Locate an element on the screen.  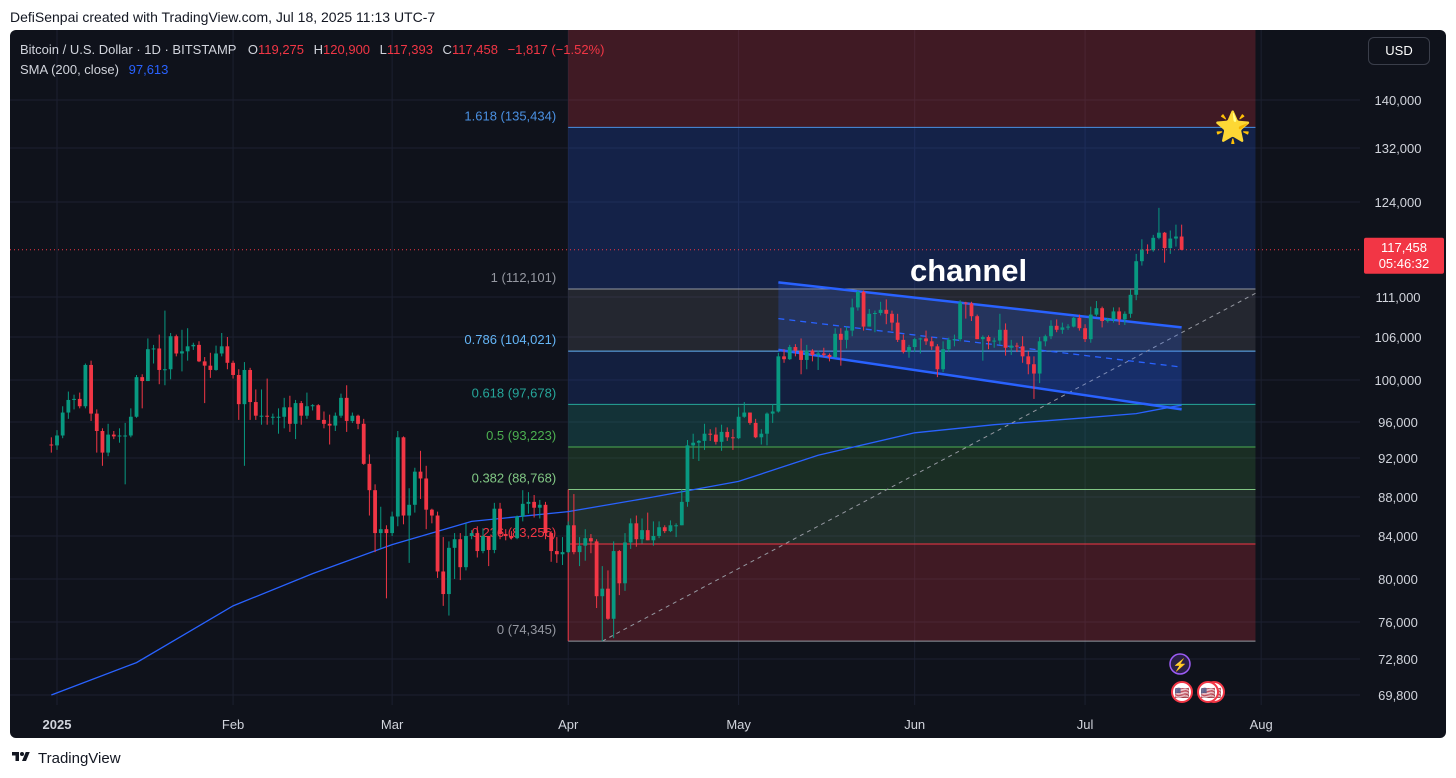
channel-mid-line is located at coordinates (980, 342).